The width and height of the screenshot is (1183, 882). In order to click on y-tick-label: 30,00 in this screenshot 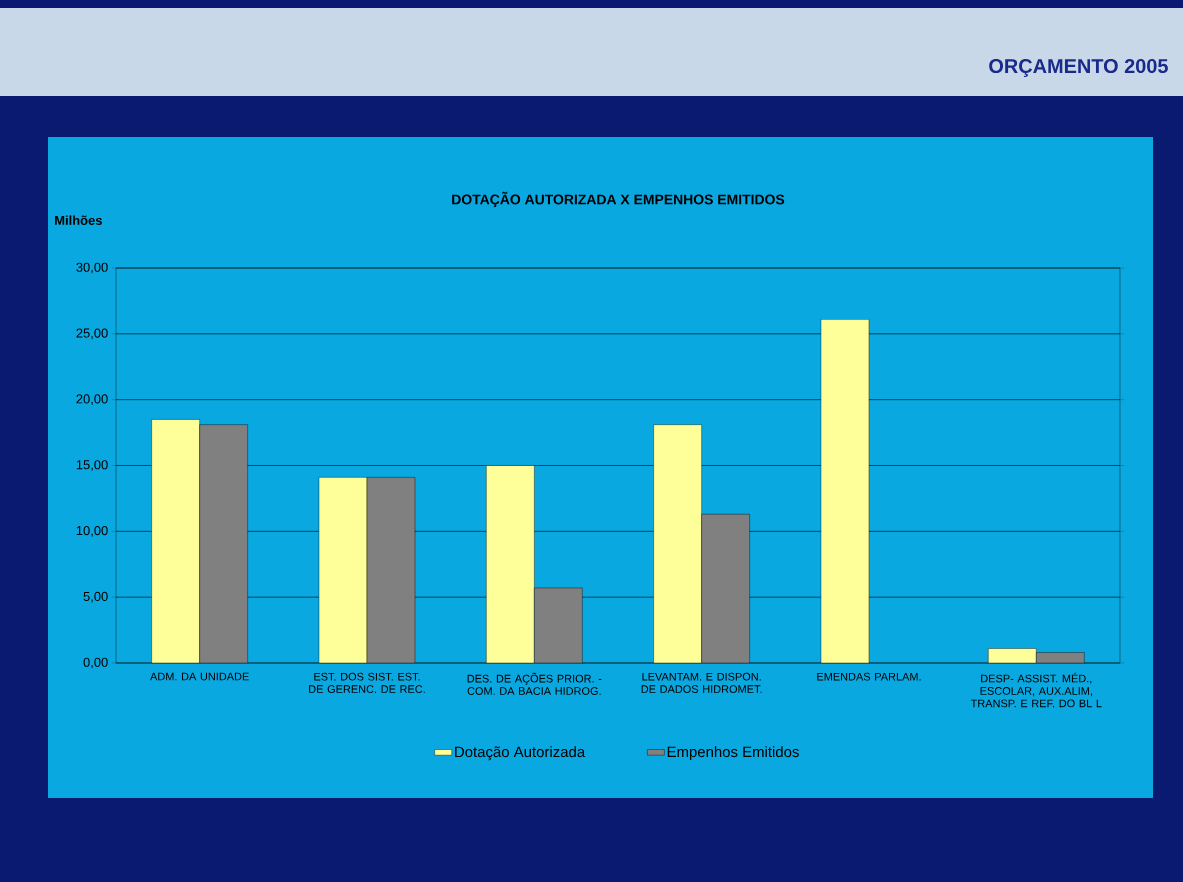, I will do `click(92, 268)`.